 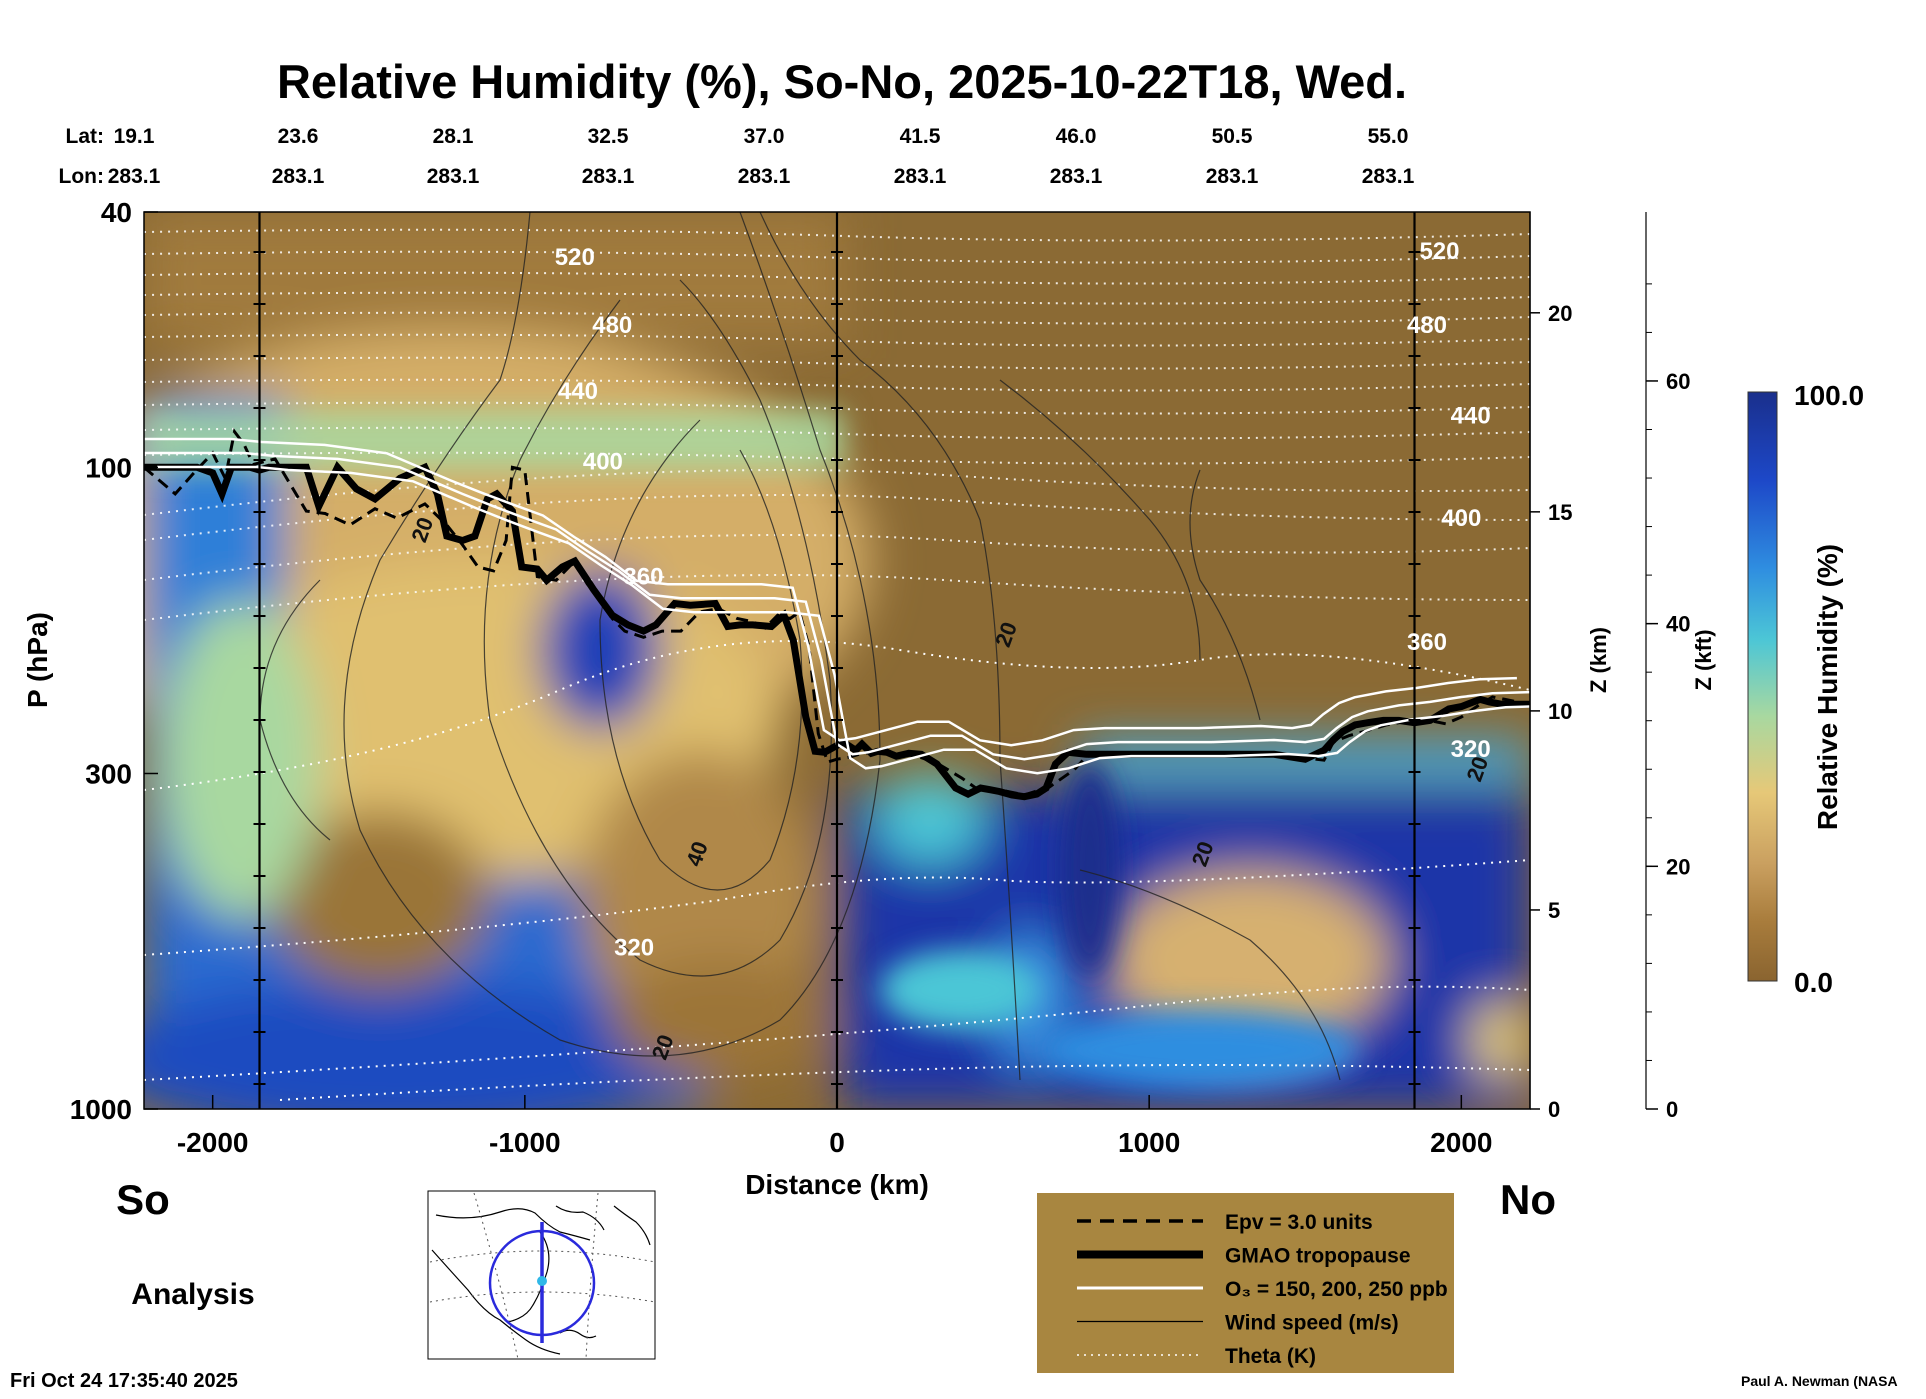 What do you see at coordinates (837, 1142) in the screenshot?
I see `x-tick-label: 0` at bounding box center [837, 1142].